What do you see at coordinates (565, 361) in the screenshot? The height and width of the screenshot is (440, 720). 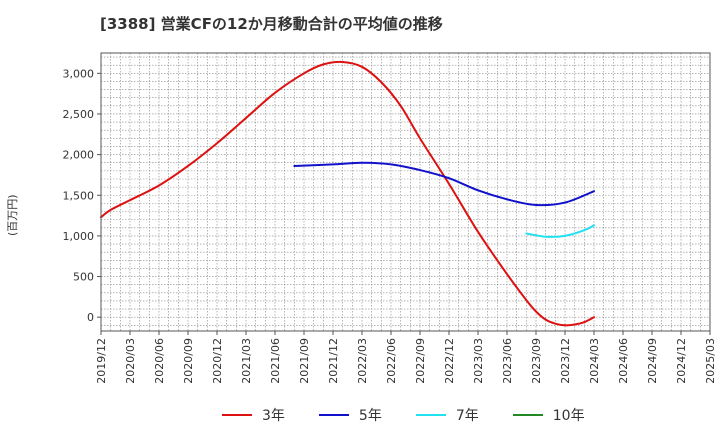 I see `x-tick-label: 2023/12` at bounding box center [565, 361].